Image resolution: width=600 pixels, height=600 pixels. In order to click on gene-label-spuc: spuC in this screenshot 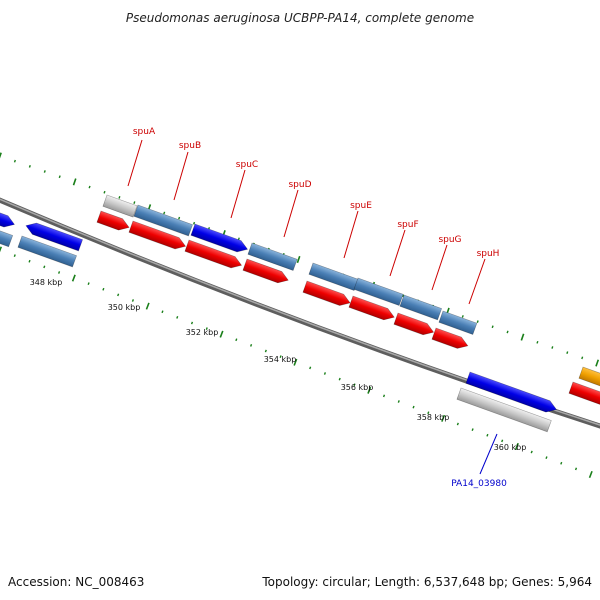, I will do `click(247, 165)`.